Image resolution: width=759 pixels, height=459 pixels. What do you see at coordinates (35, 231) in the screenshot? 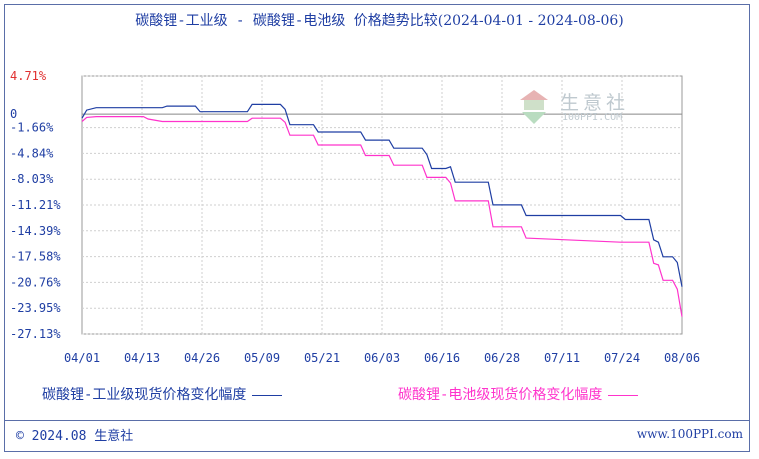
I see `y-tick-label: -14.39%` at bounding box center [35, 231].